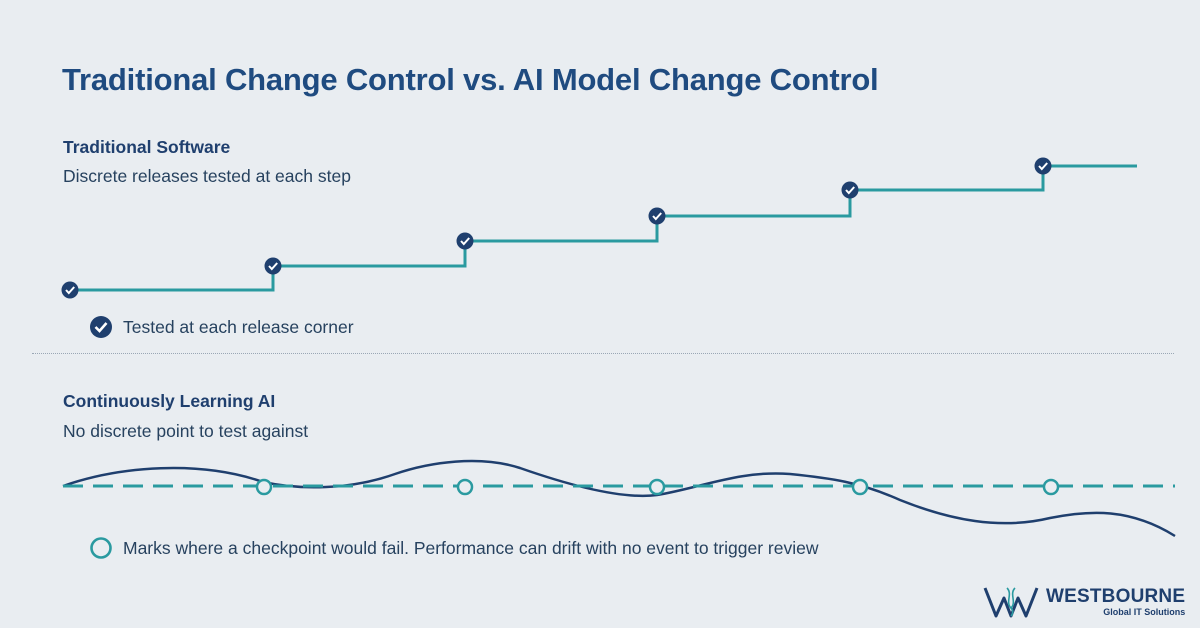  I want to click on ai-section-title: Continuously Learning AI, so click(169, 401).